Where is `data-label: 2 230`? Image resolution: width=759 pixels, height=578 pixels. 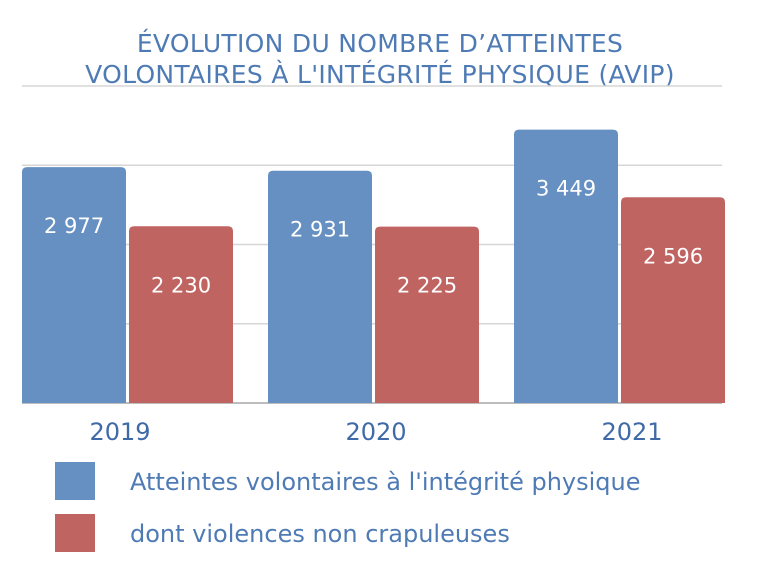 data-label: 2 230 is located at coordinates (181, 285).